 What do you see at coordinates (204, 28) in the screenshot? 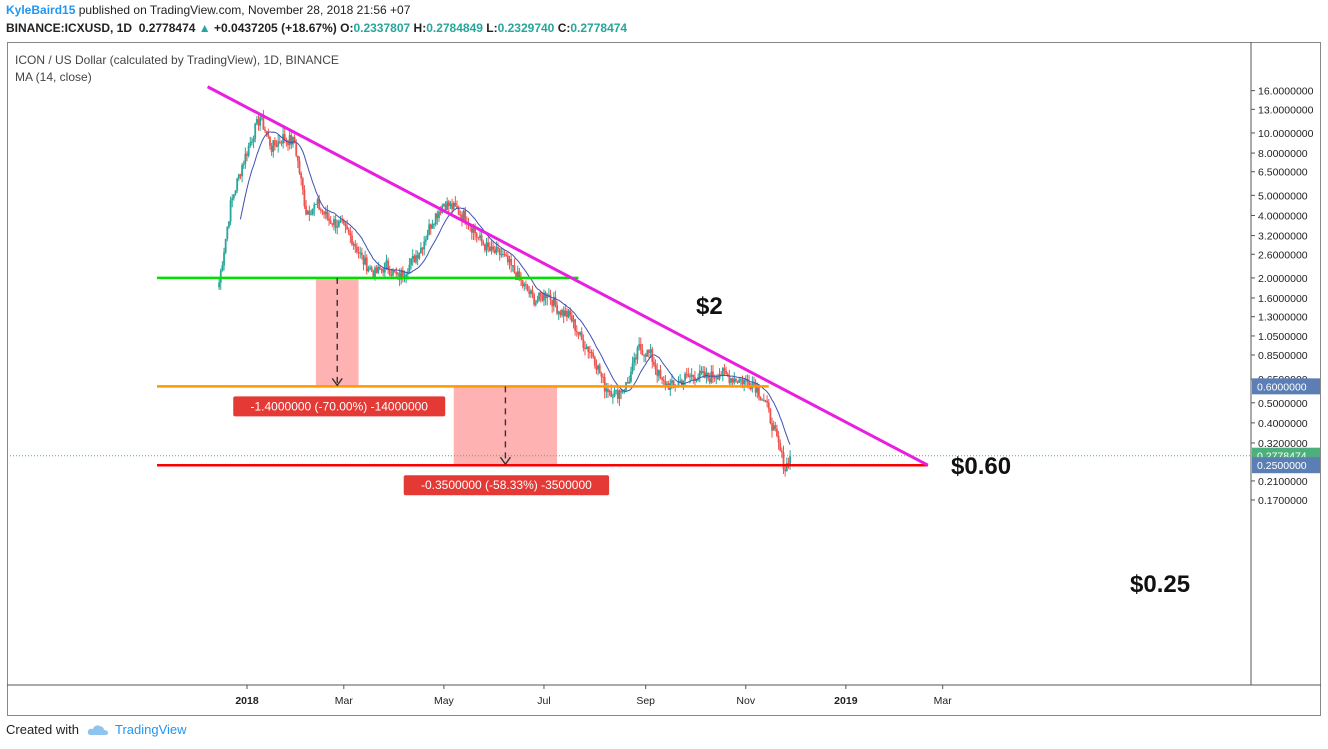
I see `up-arrow-icon: ▲` at bounding box center [204, 28].